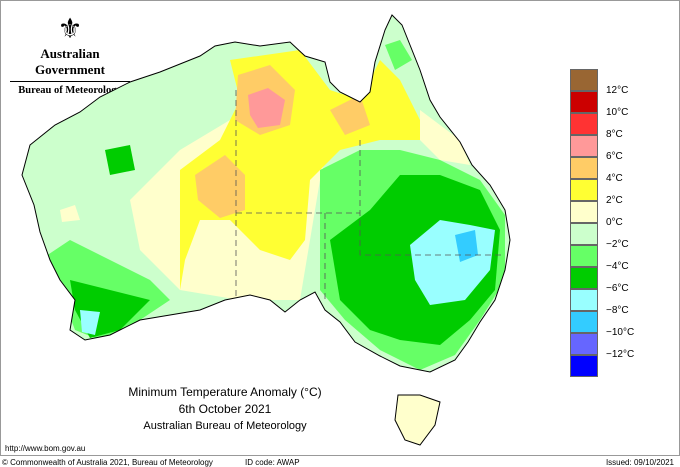 The width and height of the screenshot is (680, 467). Describe the element at coordinates (417, 420) in the screenshot. I see `tasmania` at that location.